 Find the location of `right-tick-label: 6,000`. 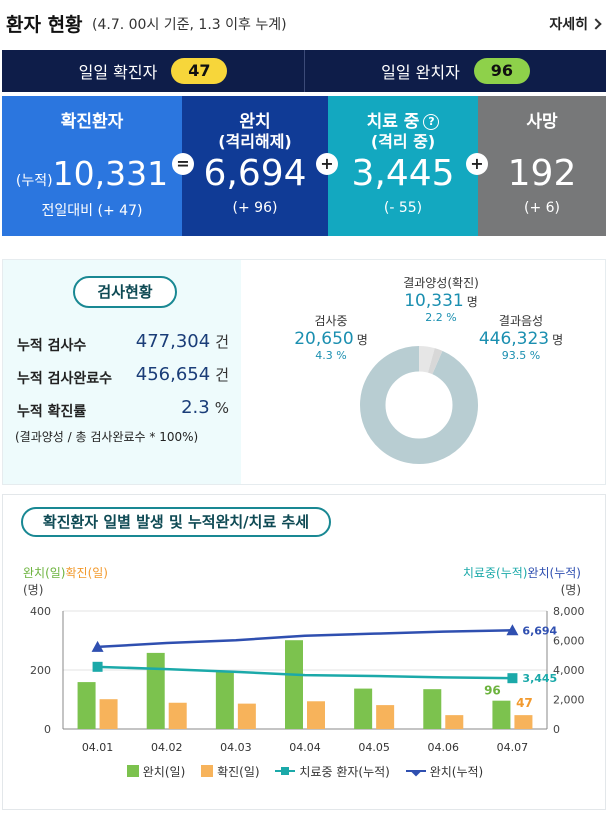

right-tick-label: 6,000 is located at coordinates (569, 641).